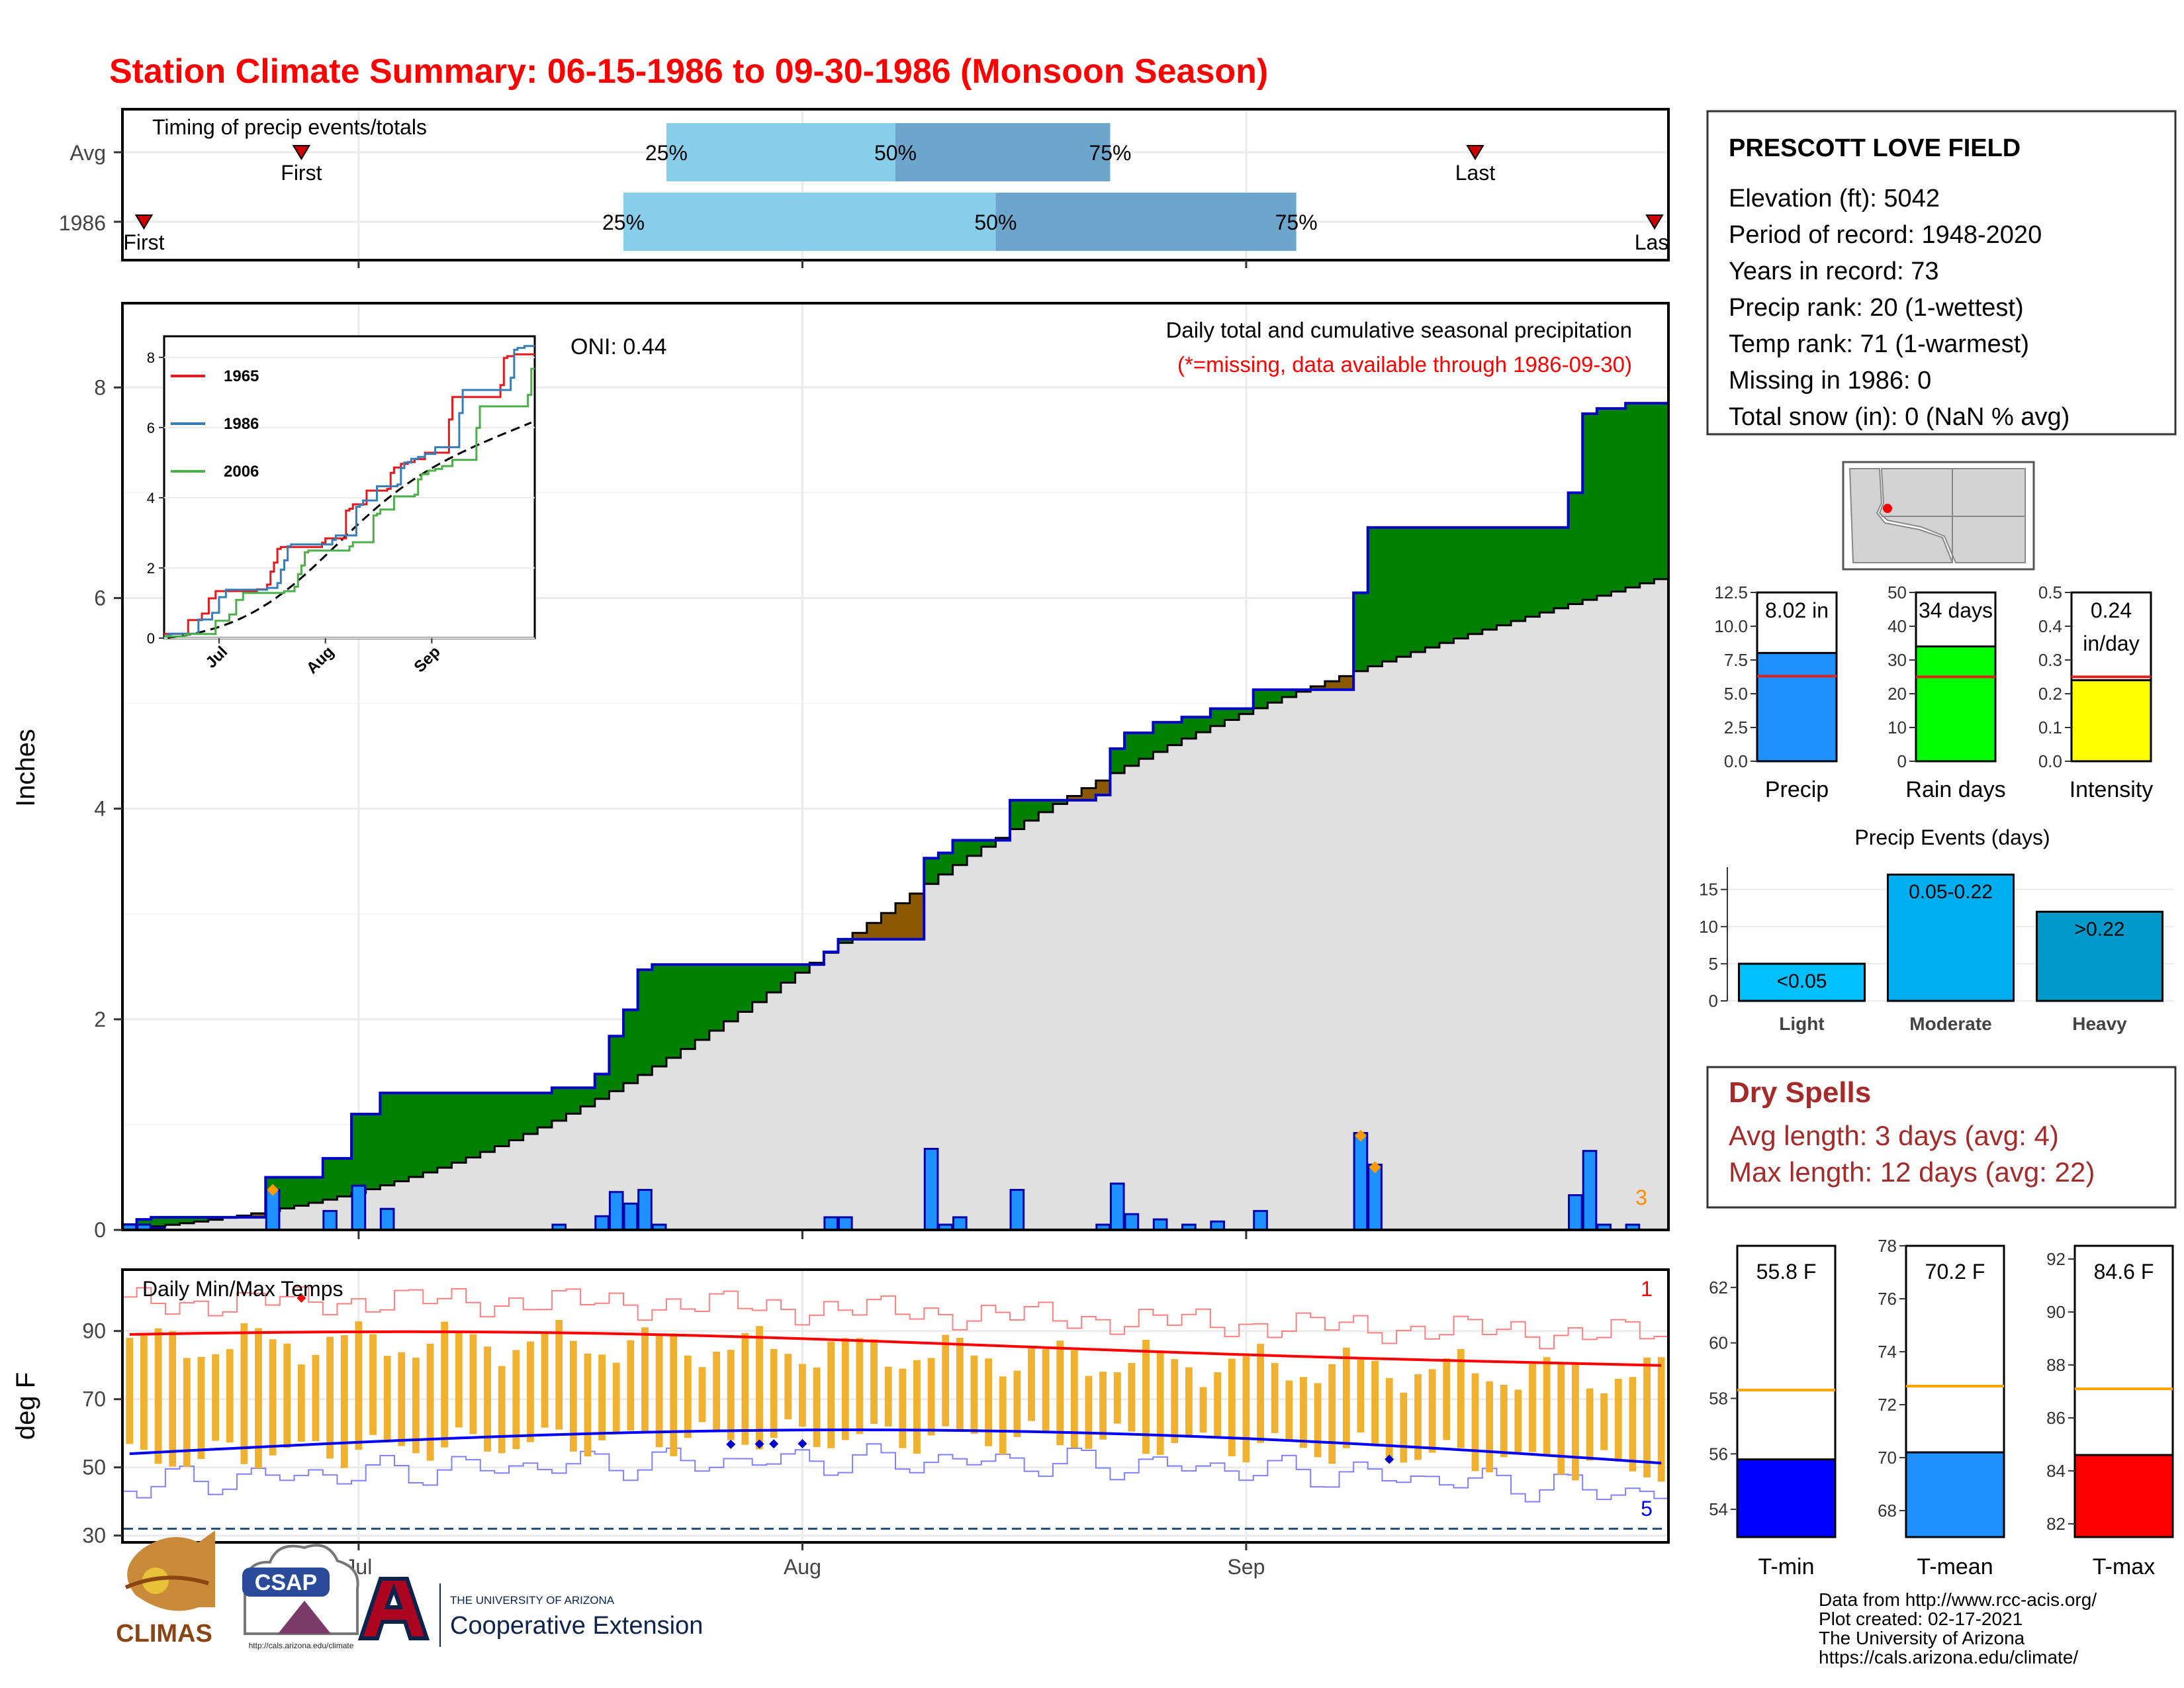 This screenshot has width=2184, height=1688. I want to click on timing-first-marker, so click(144, 222).